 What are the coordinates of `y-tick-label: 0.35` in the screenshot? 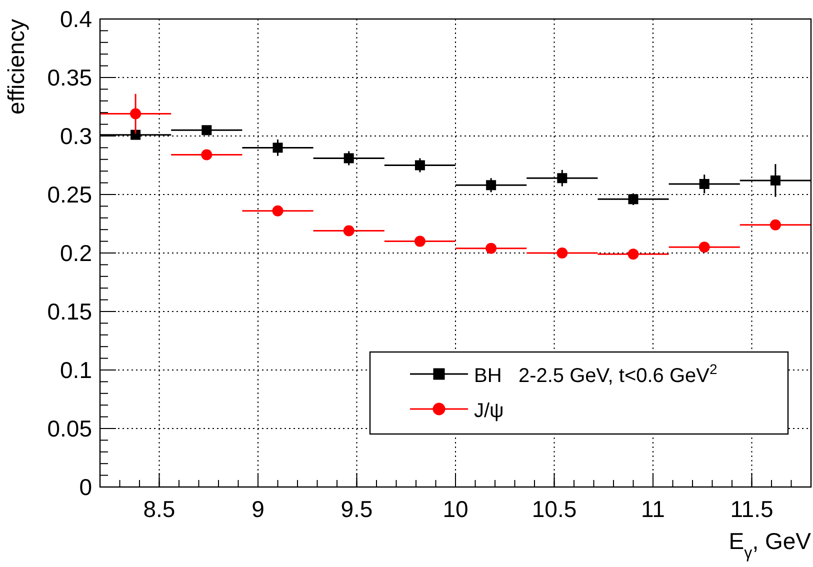 It's located at (69, 77).